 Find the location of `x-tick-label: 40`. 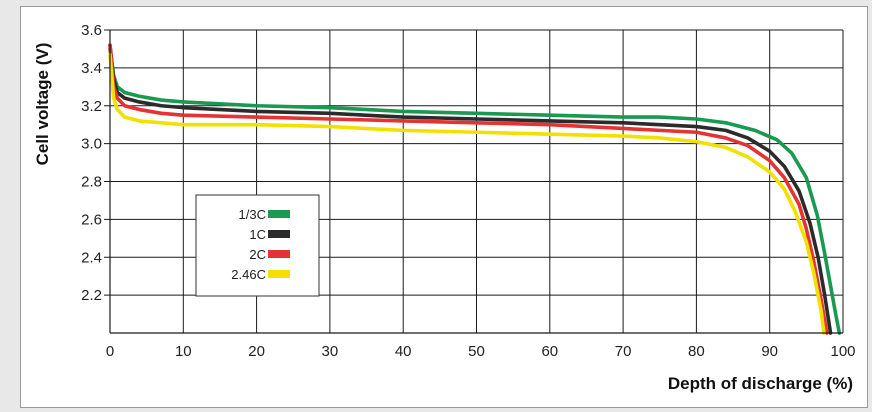

x-tick-label: 40 is located at coordinates (403, 351).